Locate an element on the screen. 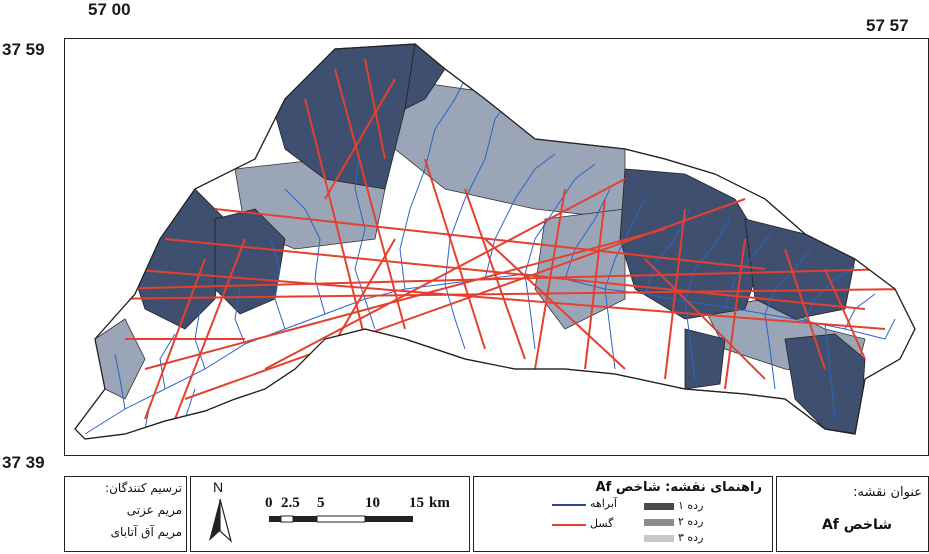 The height and width of the screenshot is (554, 929). legend-title: راهنمای نقشه: شاخص Af is located at coordinates (678, 487).